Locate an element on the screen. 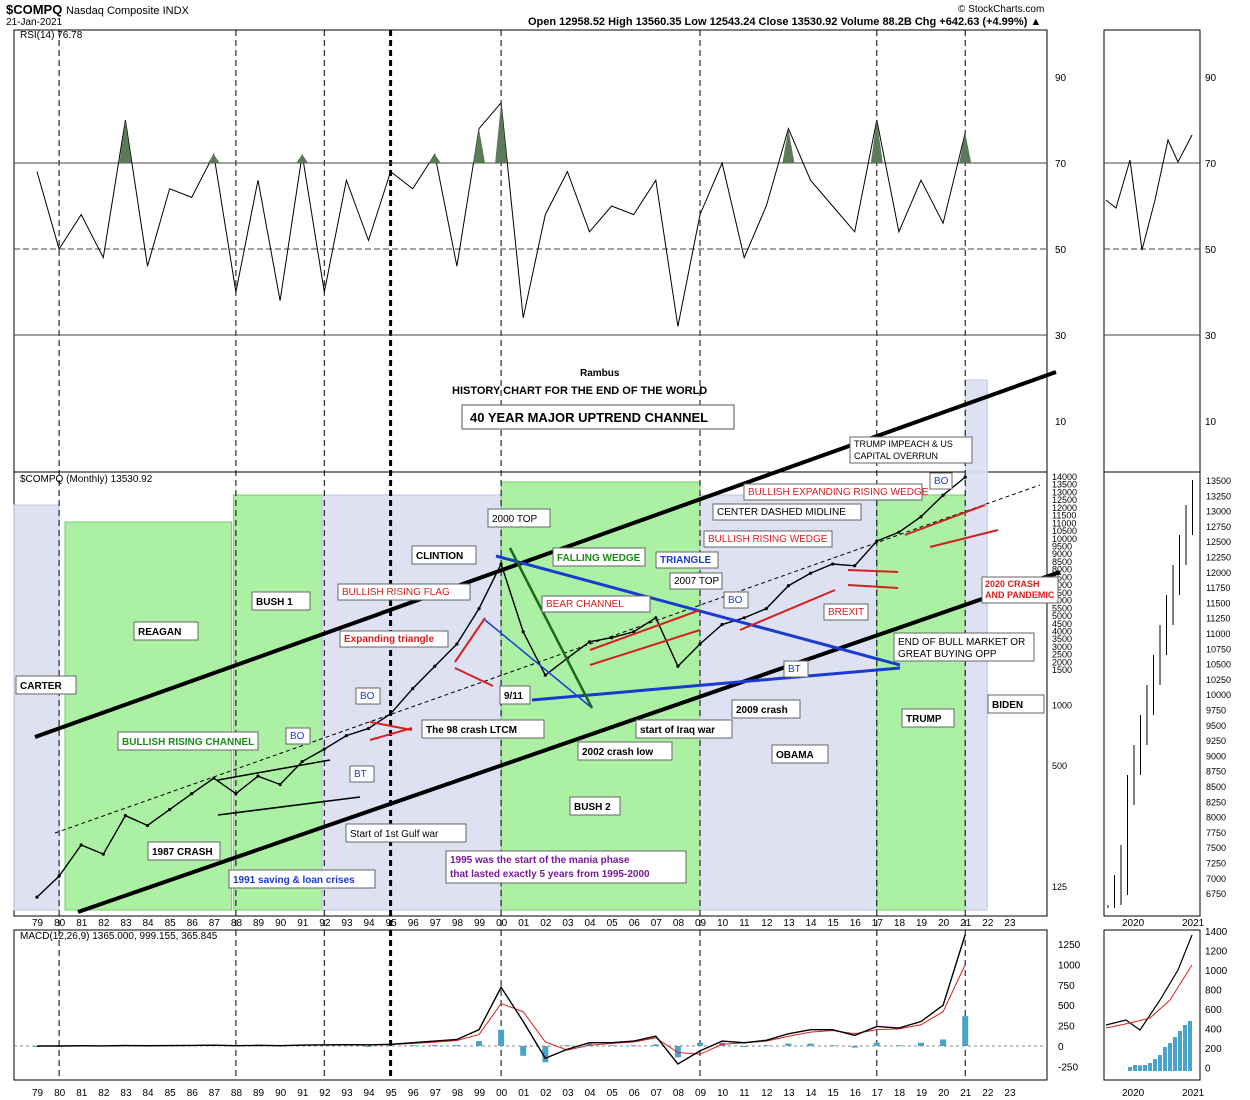 Image resolution: width=1250 pixels, height=1100 pixels. crash-2020-line1: 2020 CRASH is located at coordinates (1012, 584).